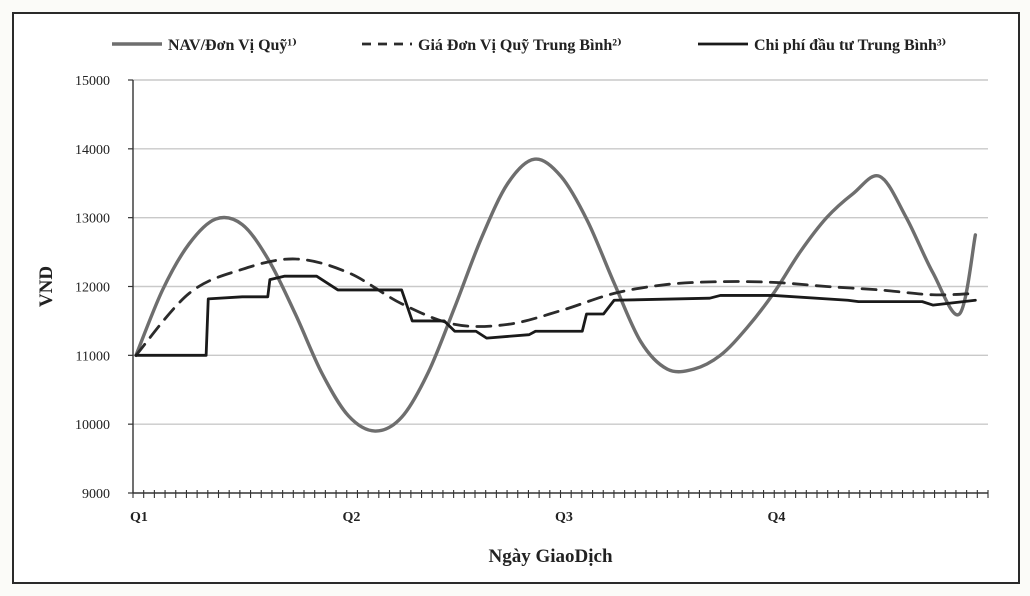 The image size is (1030, 596). I want to click on legend-label-2: Giá Đơn Vị Quỹ Trung Bình²⁾, so click(520, 45).